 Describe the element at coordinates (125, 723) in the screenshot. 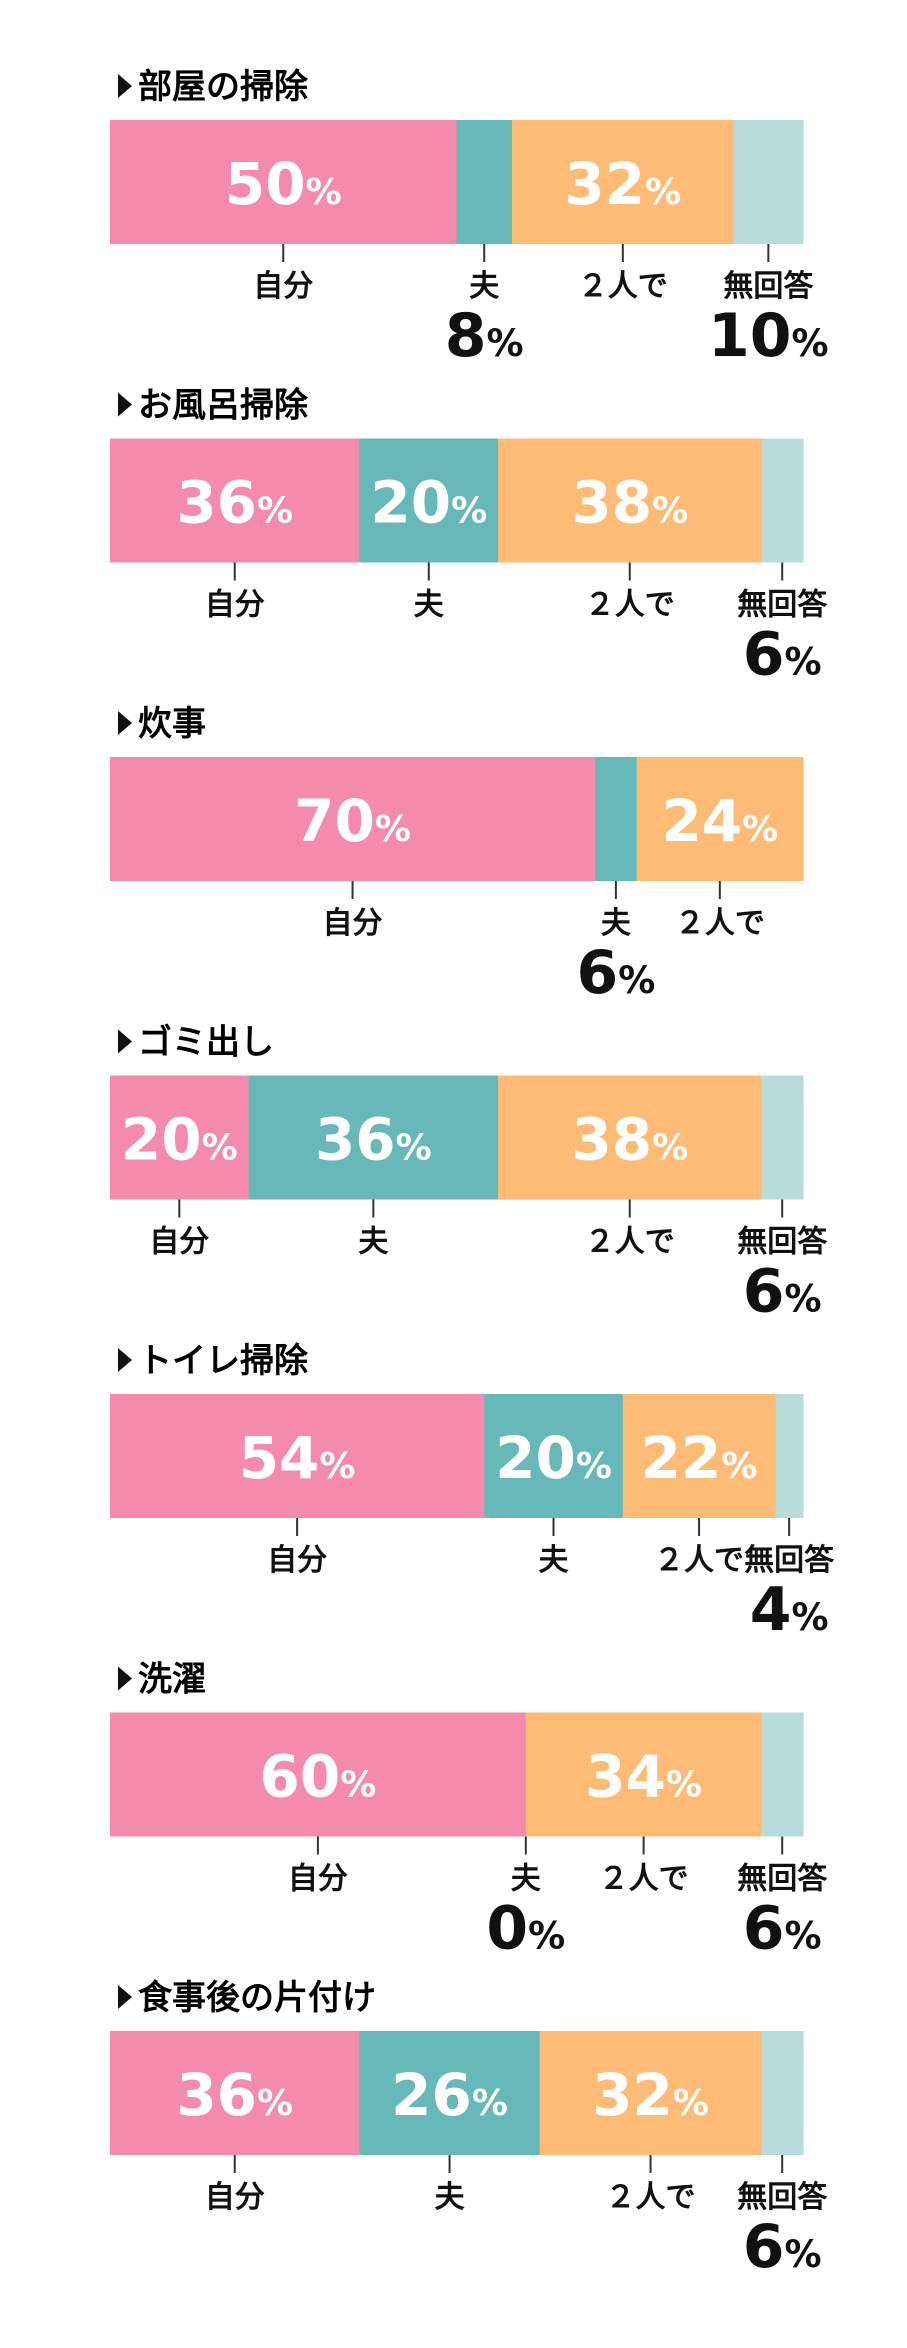

I see `row-3-title-marker-icon` at that location.